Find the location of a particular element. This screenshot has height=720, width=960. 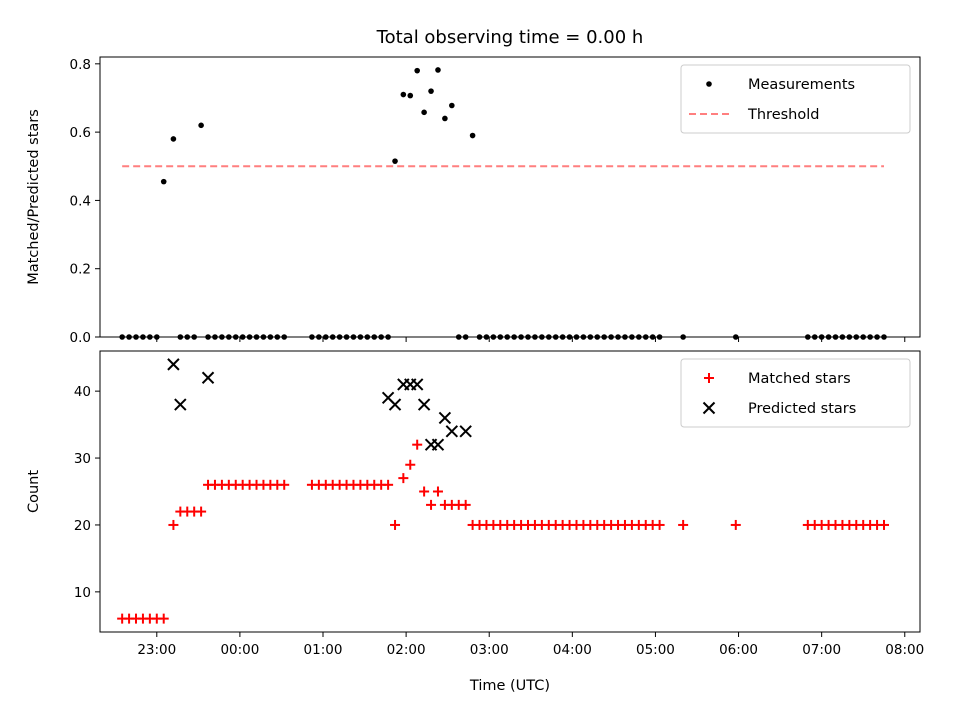

y-tick-label: 40 is located at coordinates (82, 392).